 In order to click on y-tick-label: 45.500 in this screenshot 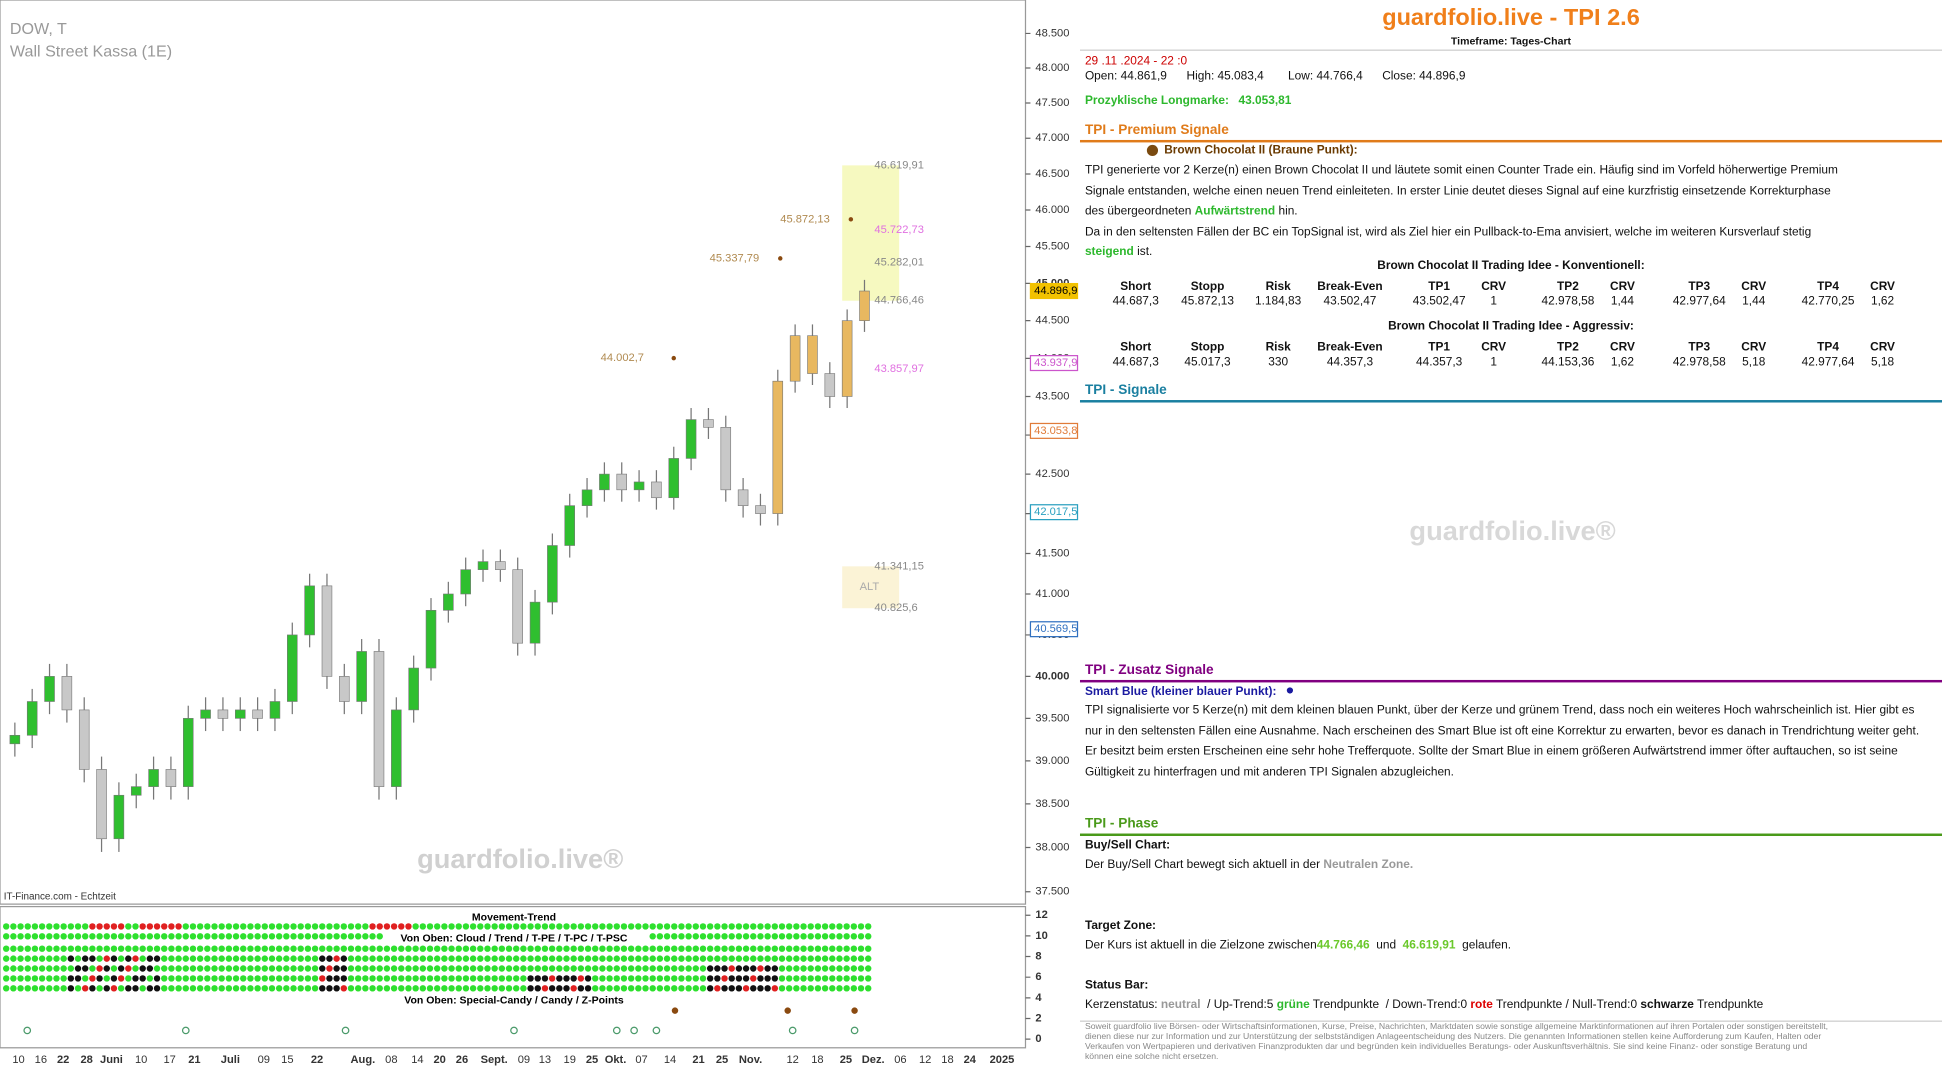, I will do `click(1052, 246)`.